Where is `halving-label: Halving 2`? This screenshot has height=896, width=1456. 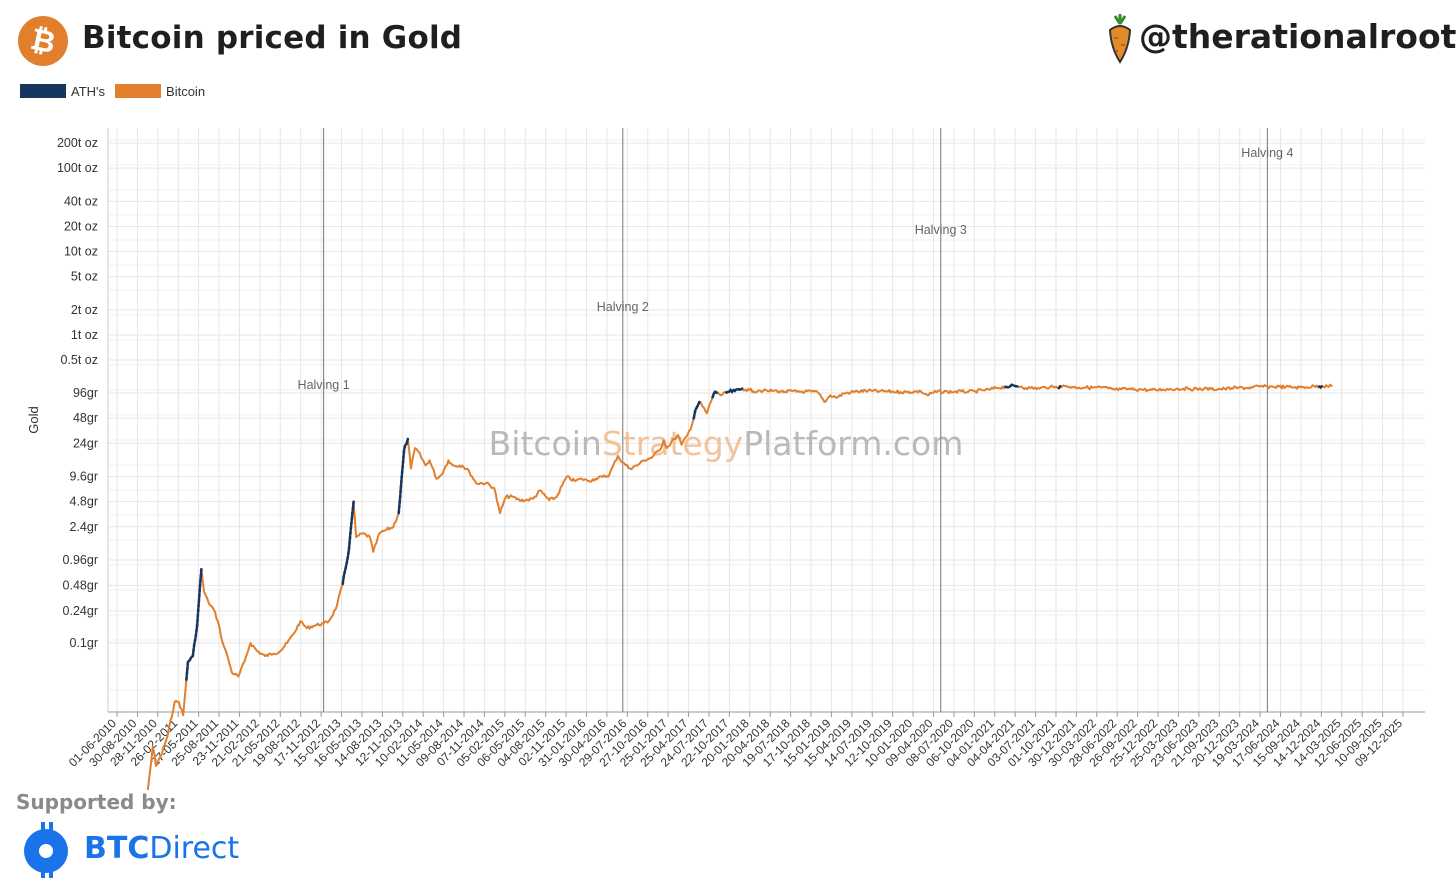 halving-label: Halving 2 is located at coordinates (623, 307).